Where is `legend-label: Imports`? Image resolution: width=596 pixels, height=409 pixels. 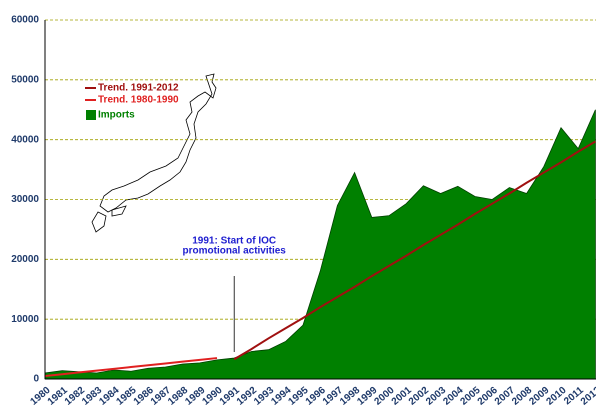 legend-label: Imports is located at coordinates (116, 115).